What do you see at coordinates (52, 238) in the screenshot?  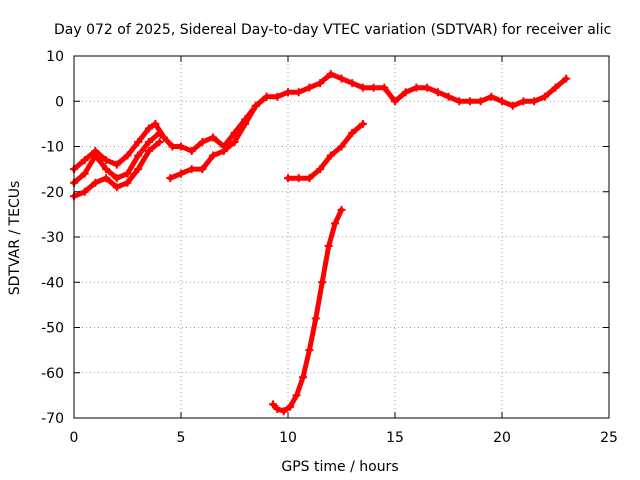 I see `y-tick-label: -30` at bounding box center [52, 238].